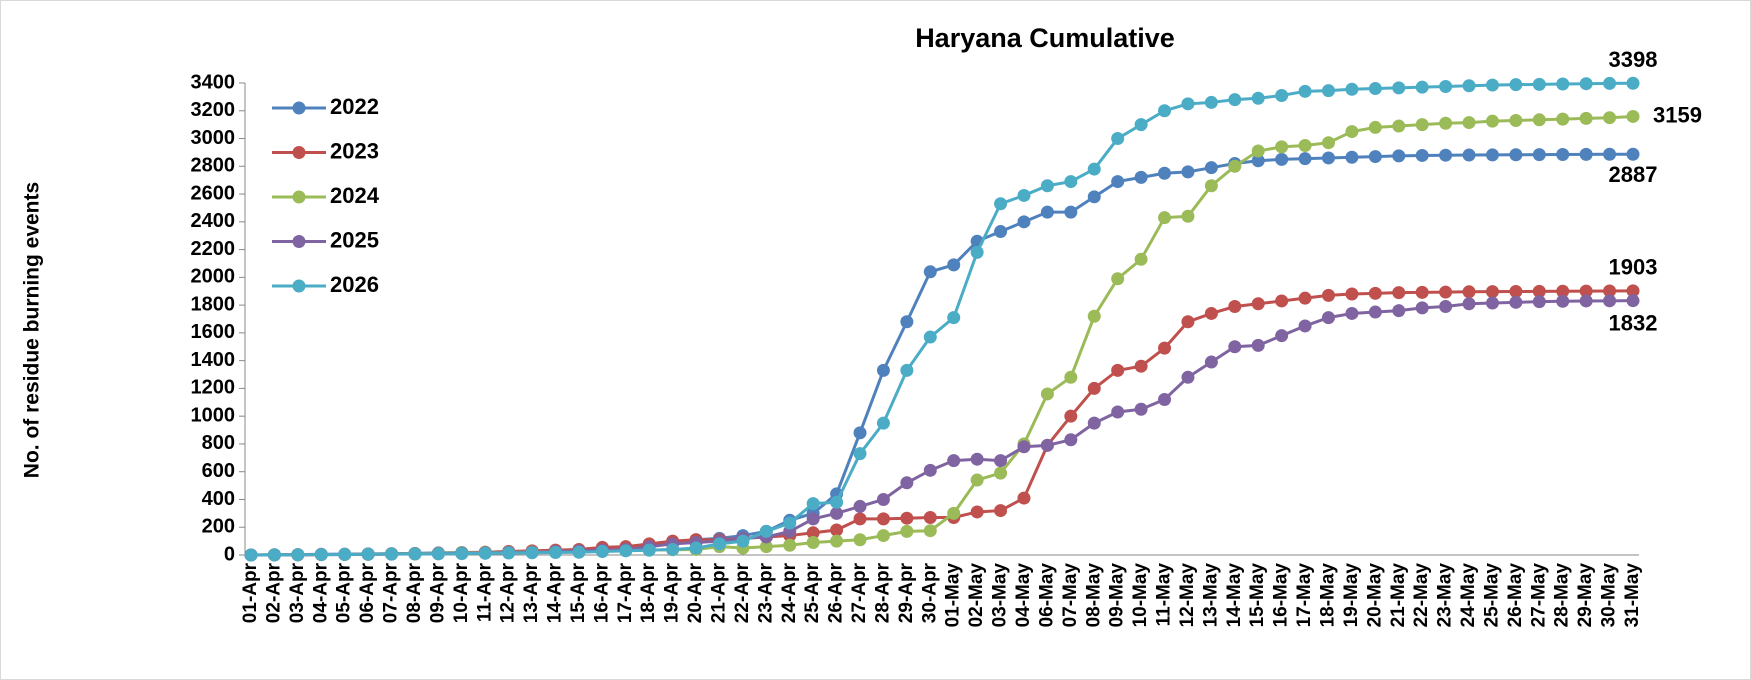 Image resolution: width=1751 pixels, height=680 pixels. What do you see at coordinates (1187, 595) in the screenshot?
I see `x-tick-label: 12-May` at bounding box center [1187, 595].